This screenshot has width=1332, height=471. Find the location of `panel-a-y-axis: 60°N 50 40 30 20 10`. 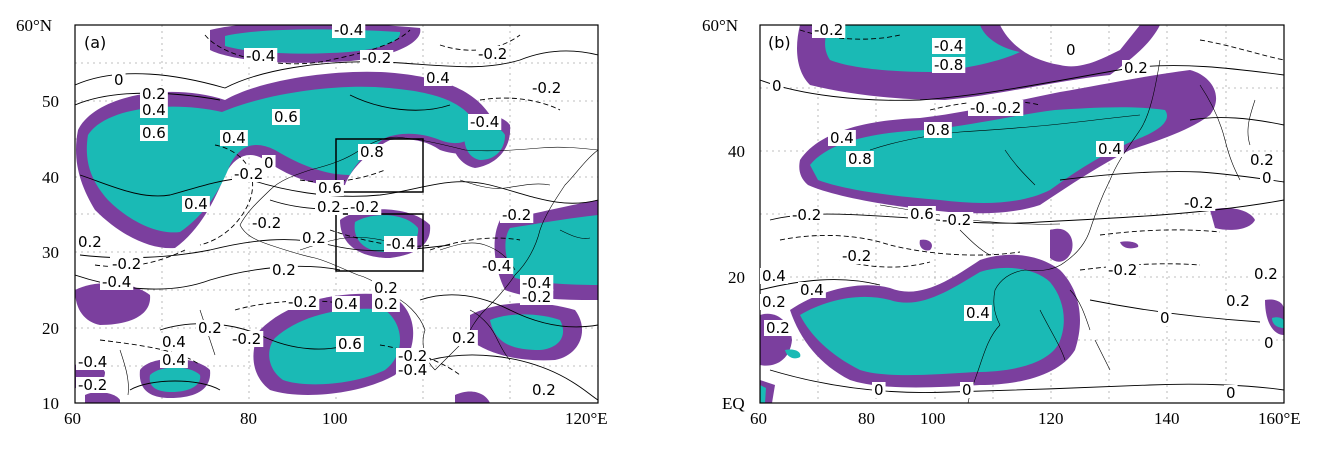

panel-a-y-axis: 60°N 50 40 30 20 10 is located at coordinates (37, 214).